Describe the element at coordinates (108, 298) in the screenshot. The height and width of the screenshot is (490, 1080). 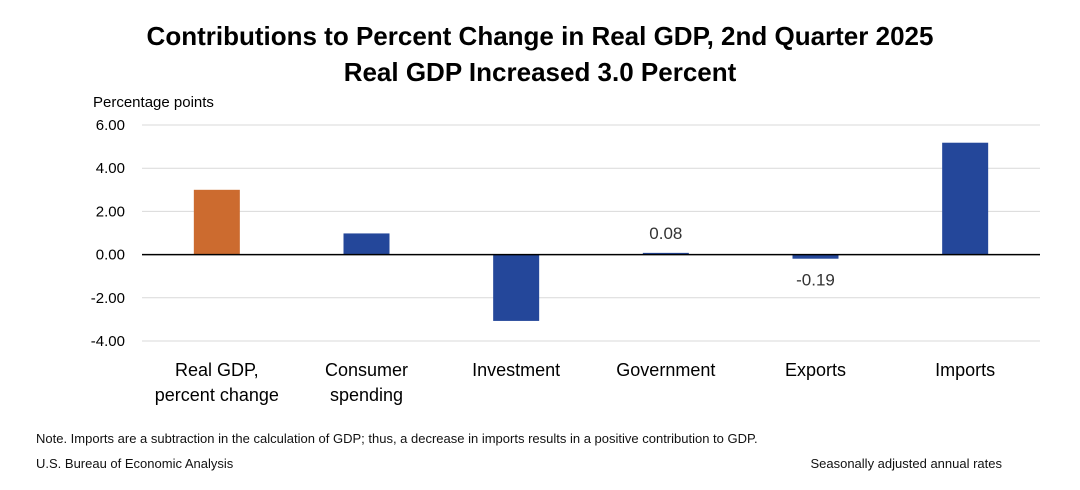
I see `y-tick-label: -2.00` at that location.